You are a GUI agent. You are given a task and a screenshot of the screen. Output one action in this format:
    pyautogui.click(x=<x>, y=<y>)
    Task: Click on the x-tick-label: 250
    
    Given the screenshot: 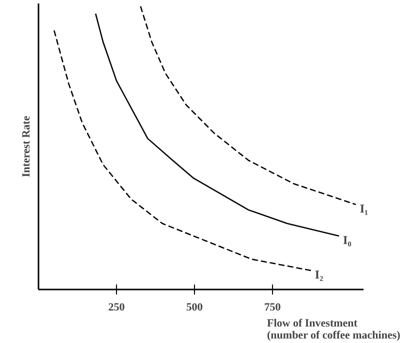 What is the action you would take?
    pyautogui.click(x=117, y=308)
    